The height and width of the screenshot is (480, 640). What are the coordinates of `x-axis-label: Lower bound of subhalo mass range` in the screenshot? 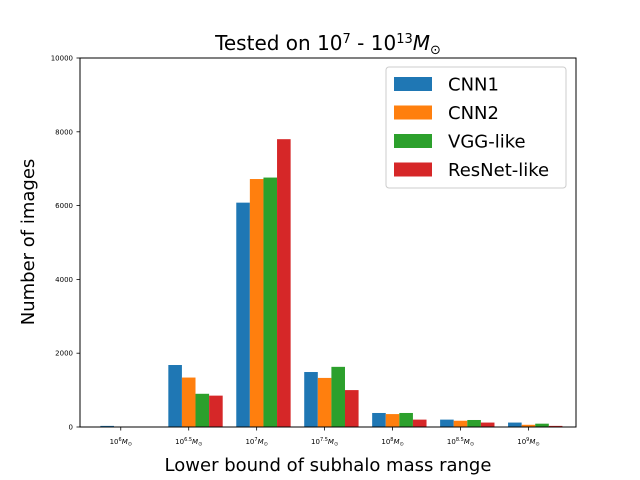 It's located at (328, 465).